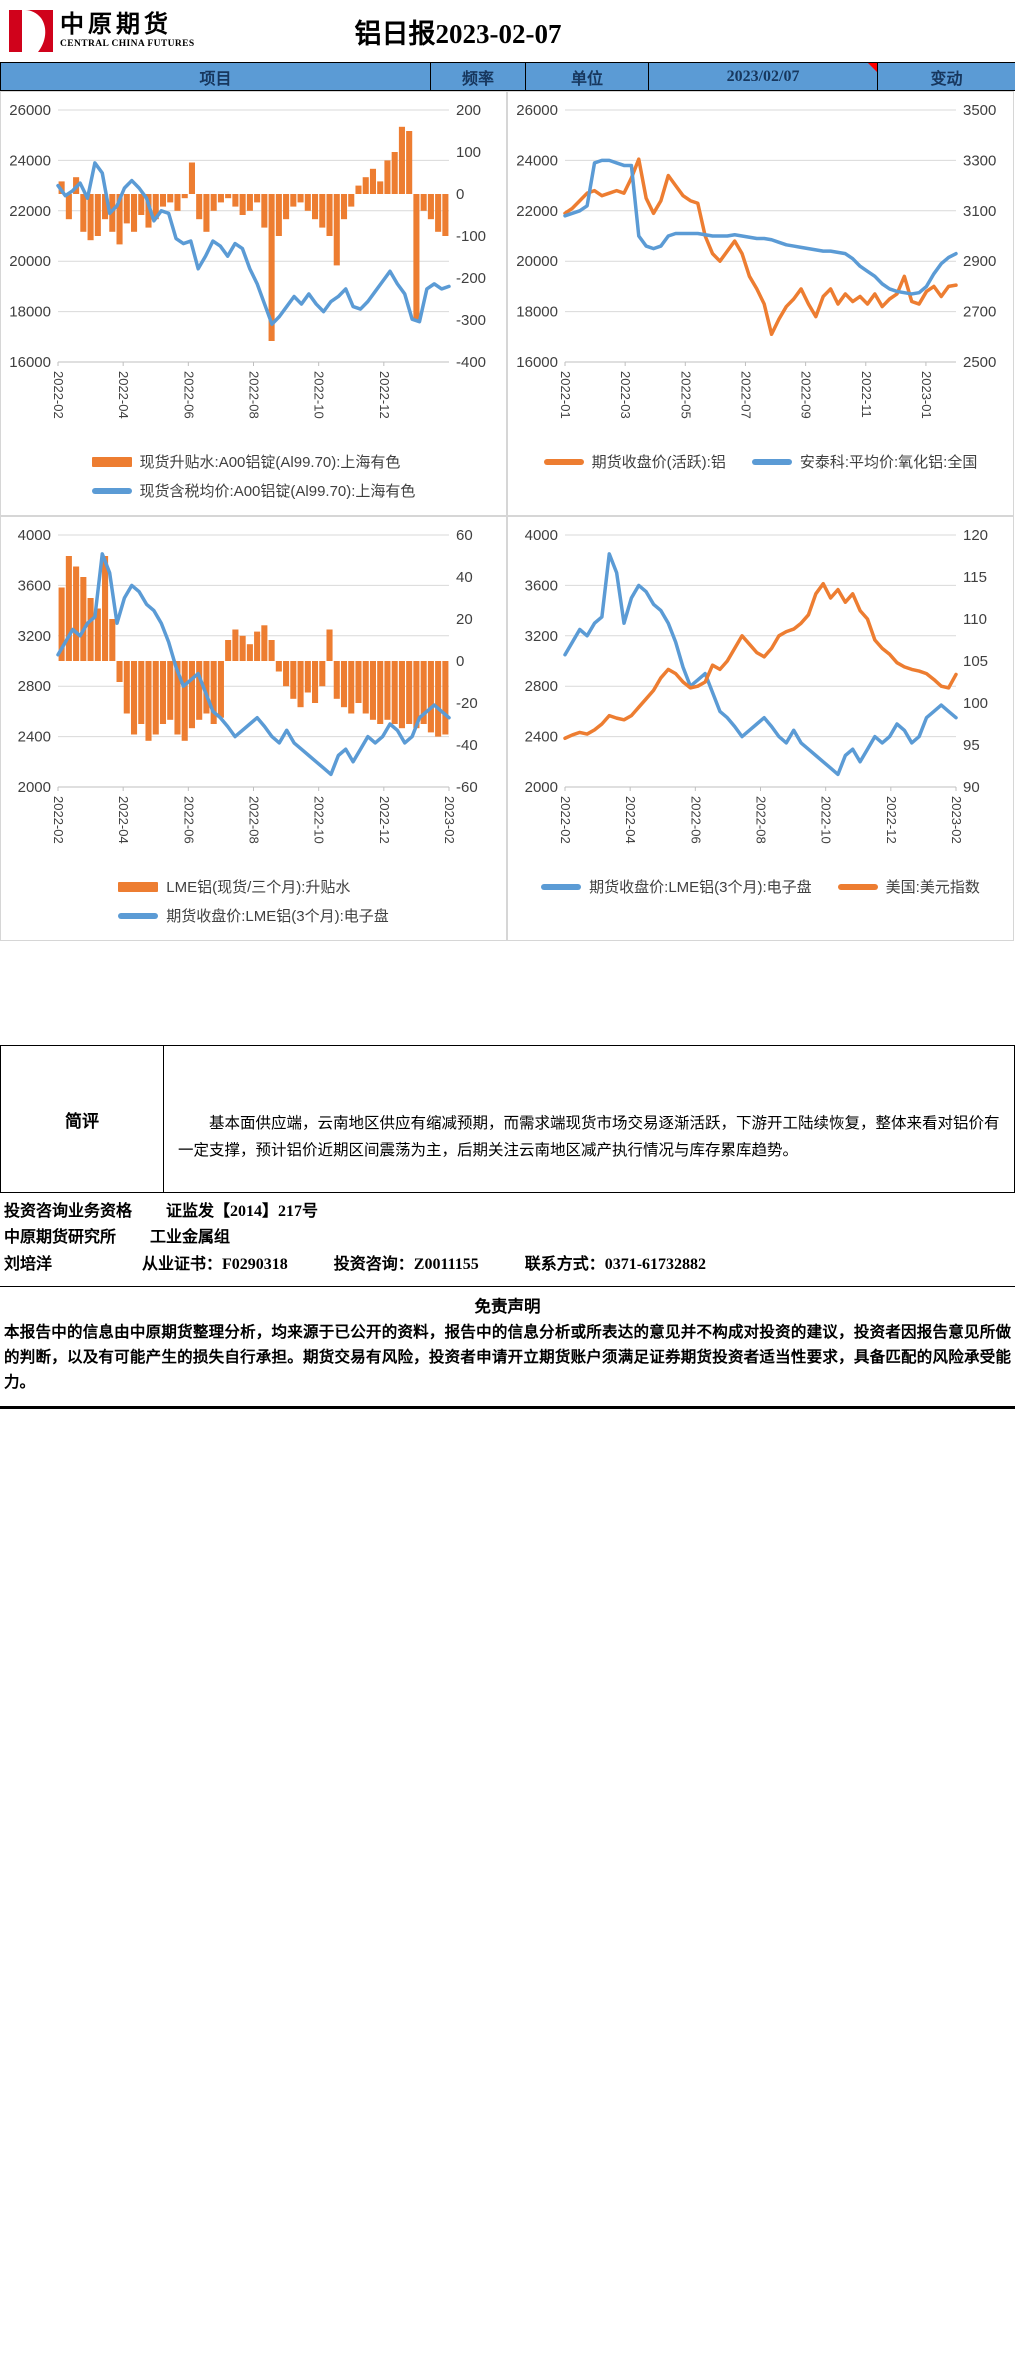 The width and height of the screenshot is (1015, 2368). Describe the element at coordinates (464, 577) in the screenshot. I see `svg-text: 40` at that location.